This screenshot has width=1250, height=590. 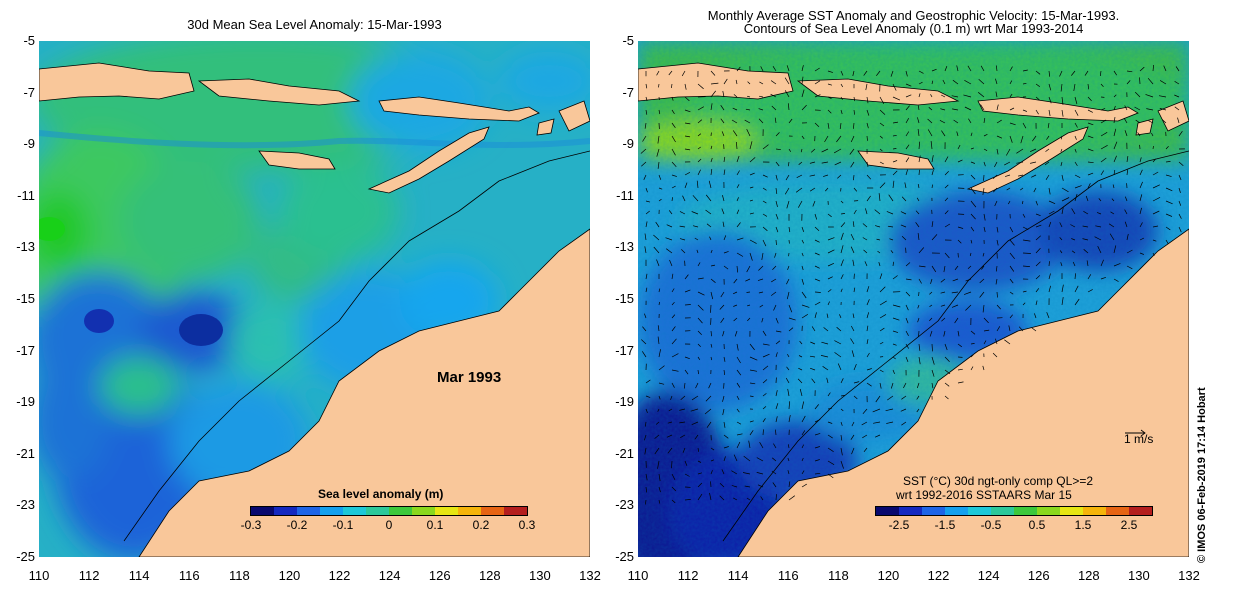 I want to click on latitude-tick-label: -13, so click(x=25, y=247).